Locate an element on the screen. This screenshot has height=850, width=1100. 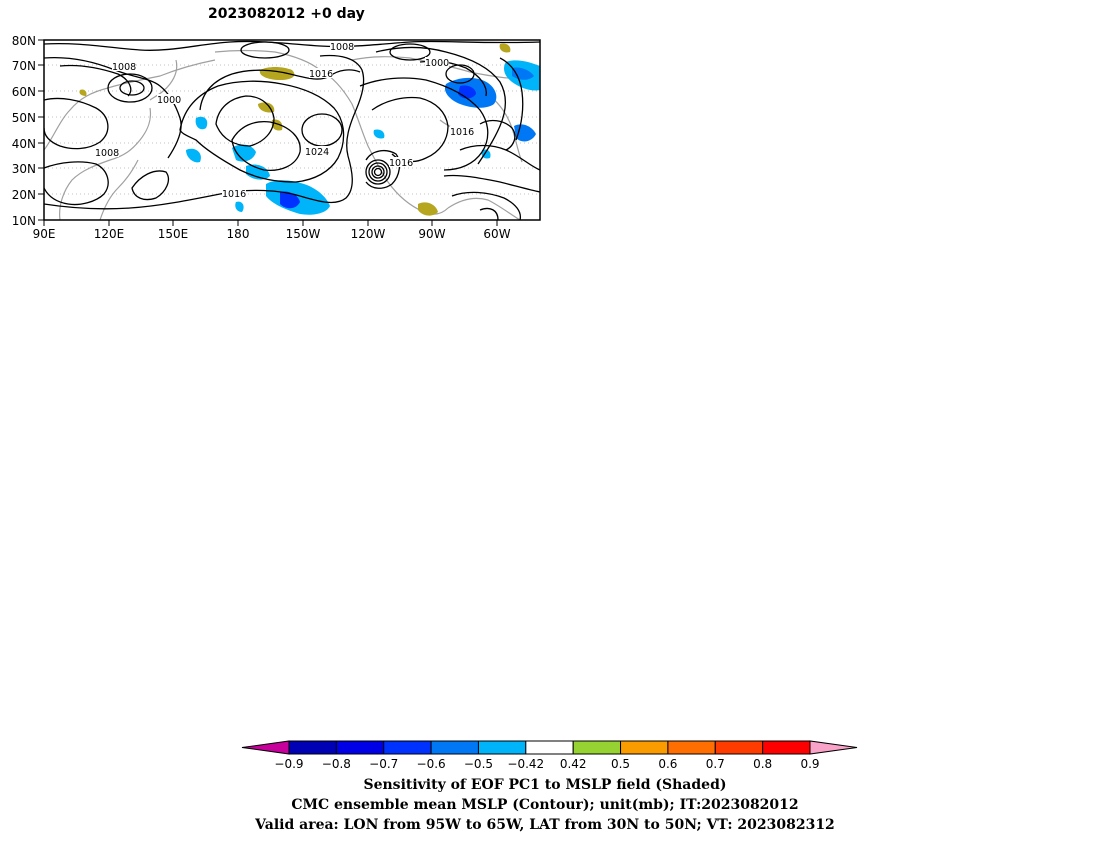
map-frame is located at coordinates (292, 130).